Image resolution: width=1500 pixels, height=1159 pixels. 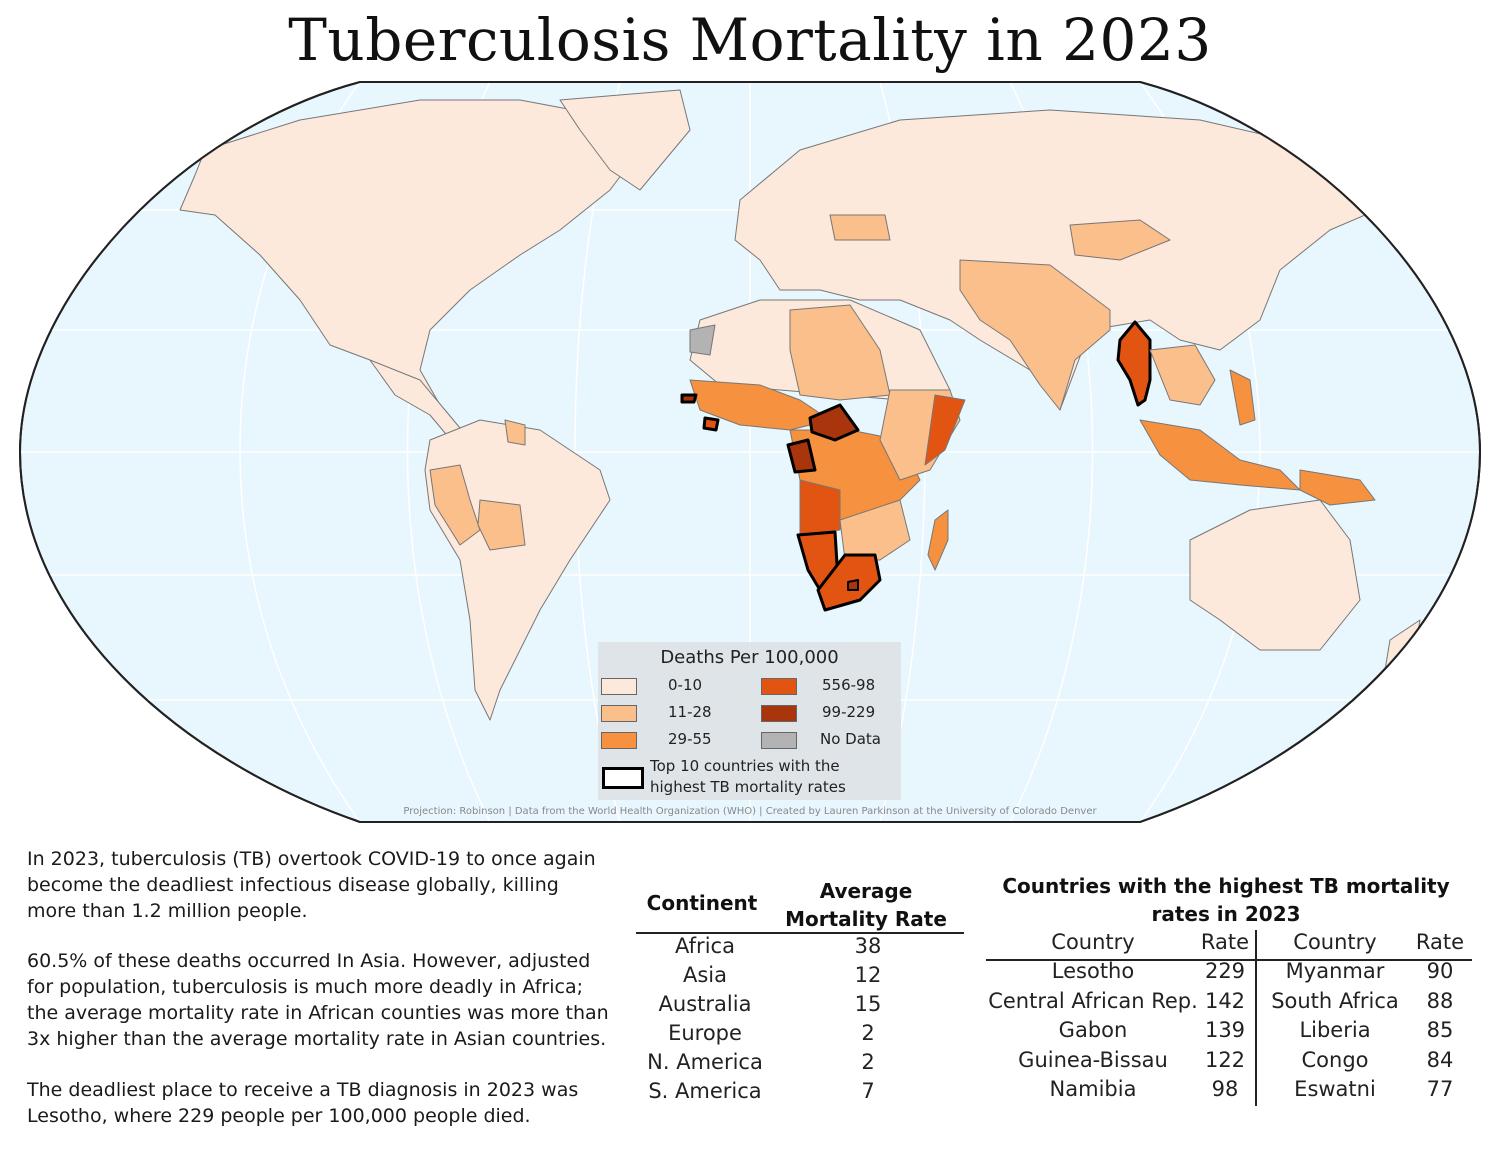 I want to click on continent-table-rule, so click(x=800, y=933).